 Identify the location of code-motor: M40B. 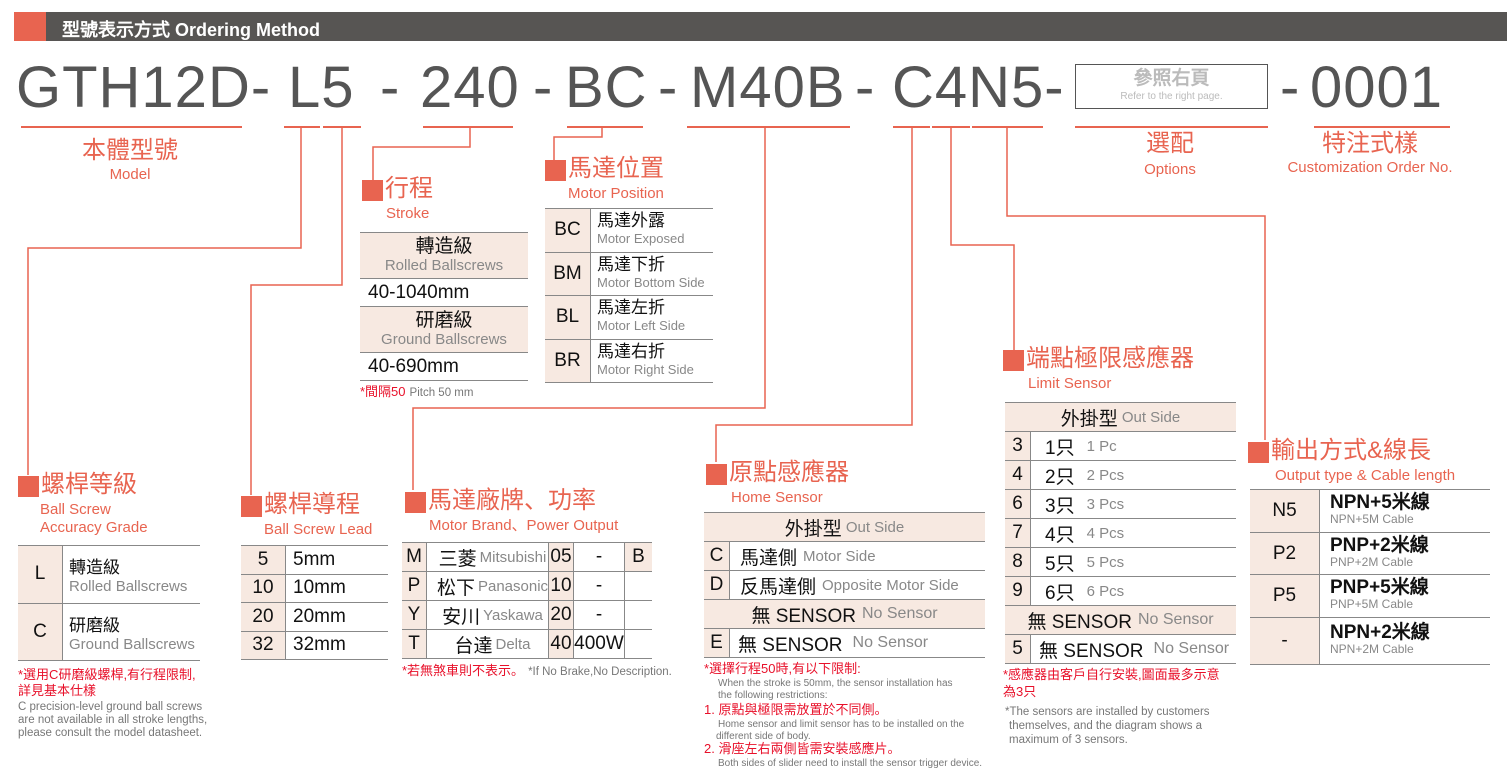
(768, 87).